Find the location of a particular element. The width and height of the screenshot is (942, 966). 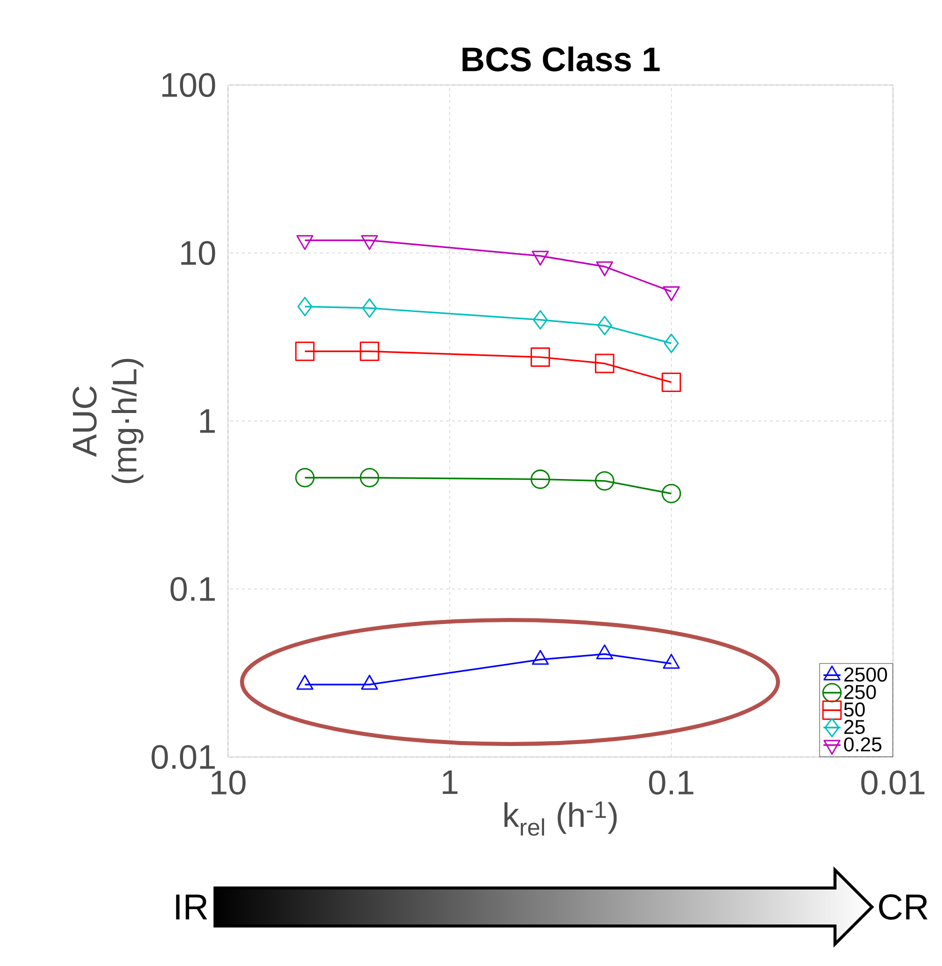

x-axis-title: k$_{rel}$ (h$^{-1}$) is located at coordinates (560, 818).